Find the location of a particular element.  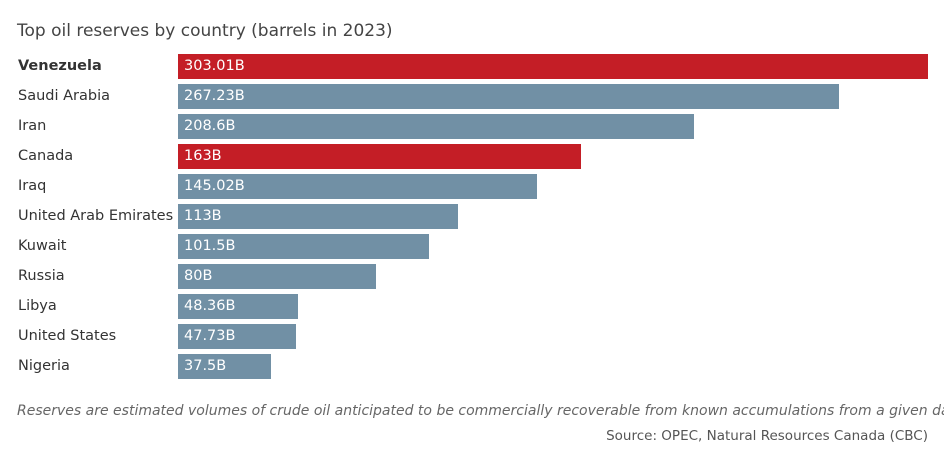

category-label: Canada is located at coordinates (46, 156).